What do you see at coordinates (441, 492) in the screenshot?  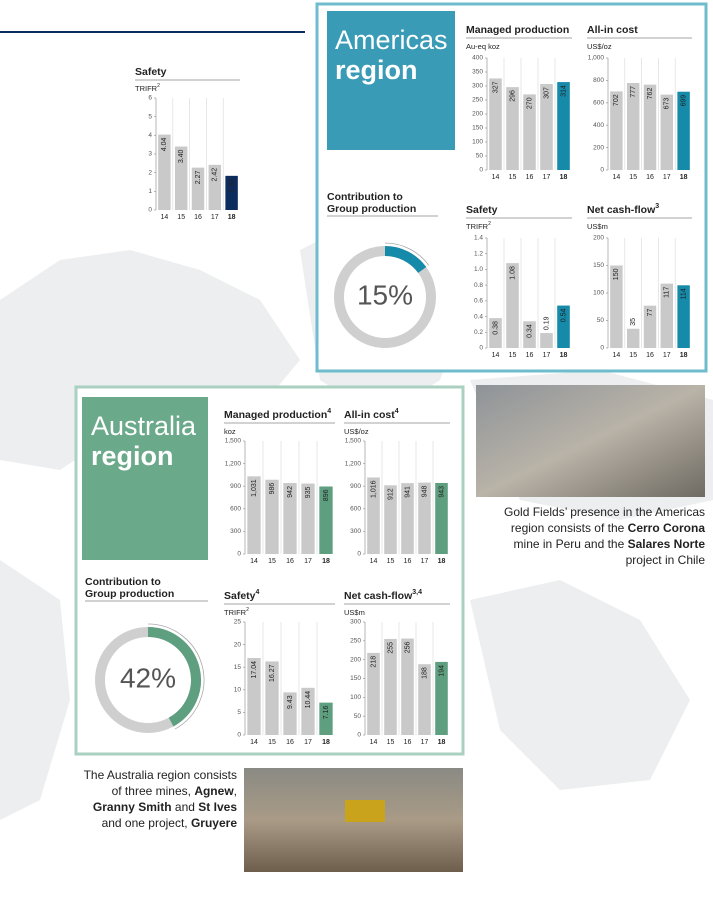 I see `value-label: 943` at bounding box center [441, 492].